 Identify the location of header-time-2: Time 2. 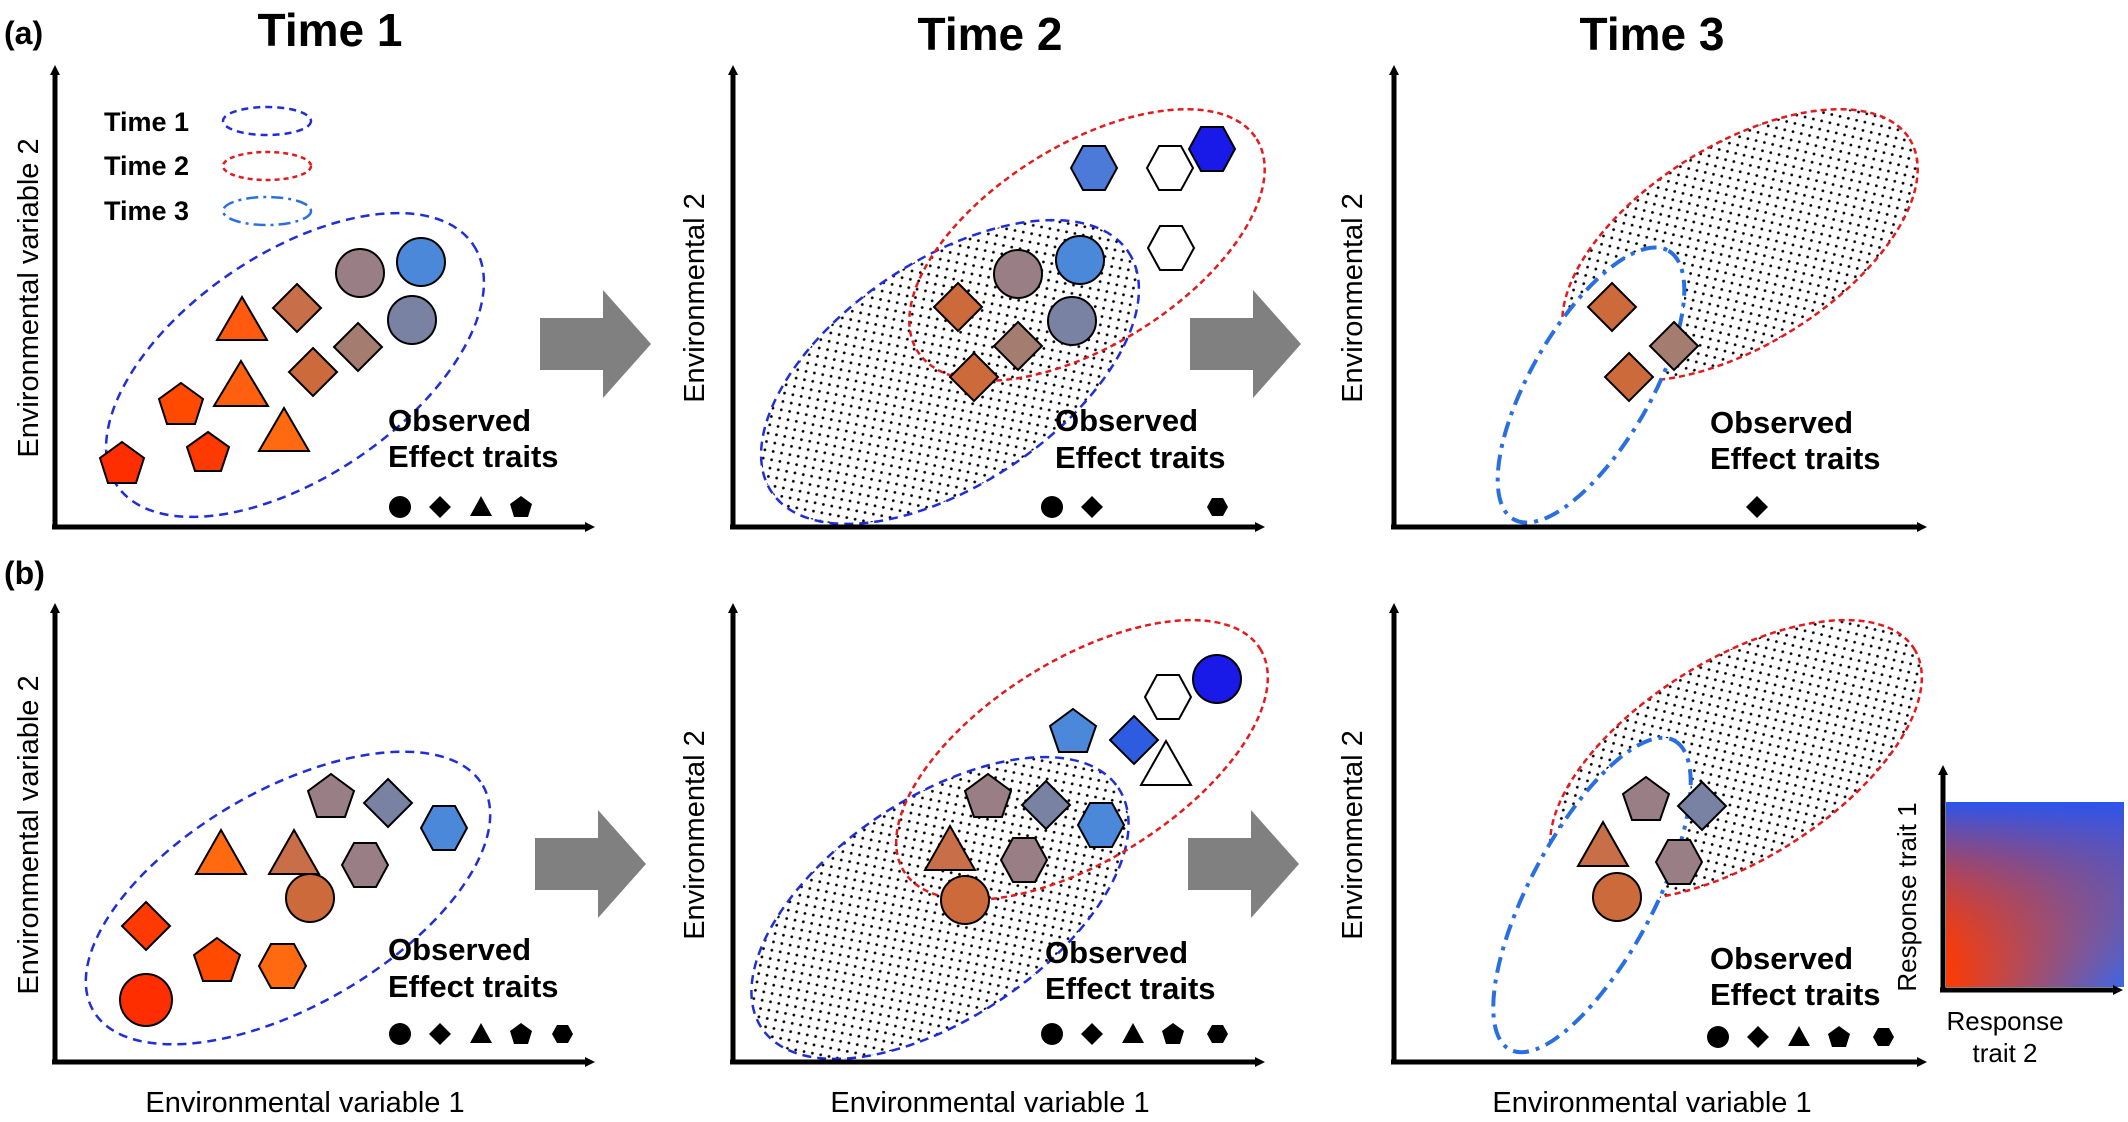
(990, 34).